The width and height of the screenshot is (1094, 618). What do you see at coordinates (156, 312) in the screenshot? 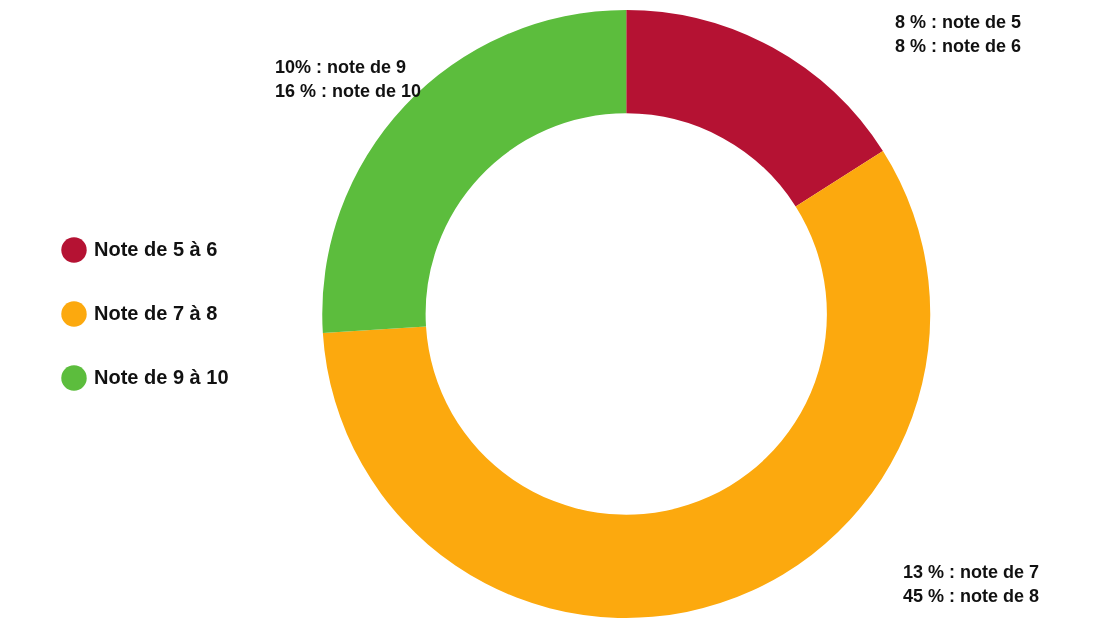
I see `legend-label: Note de 7 à 8` at bounding box center [156, 312].